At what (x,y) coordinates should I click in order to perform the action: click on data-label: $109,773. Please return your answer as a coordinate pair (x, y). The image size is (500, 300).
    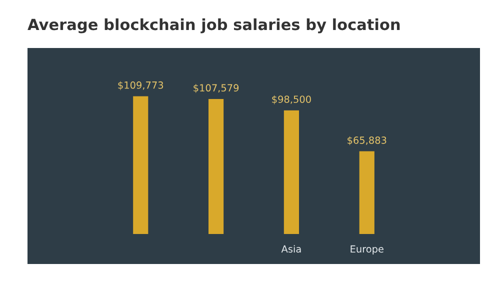
    Looking at the image, I should click on (141, 85).